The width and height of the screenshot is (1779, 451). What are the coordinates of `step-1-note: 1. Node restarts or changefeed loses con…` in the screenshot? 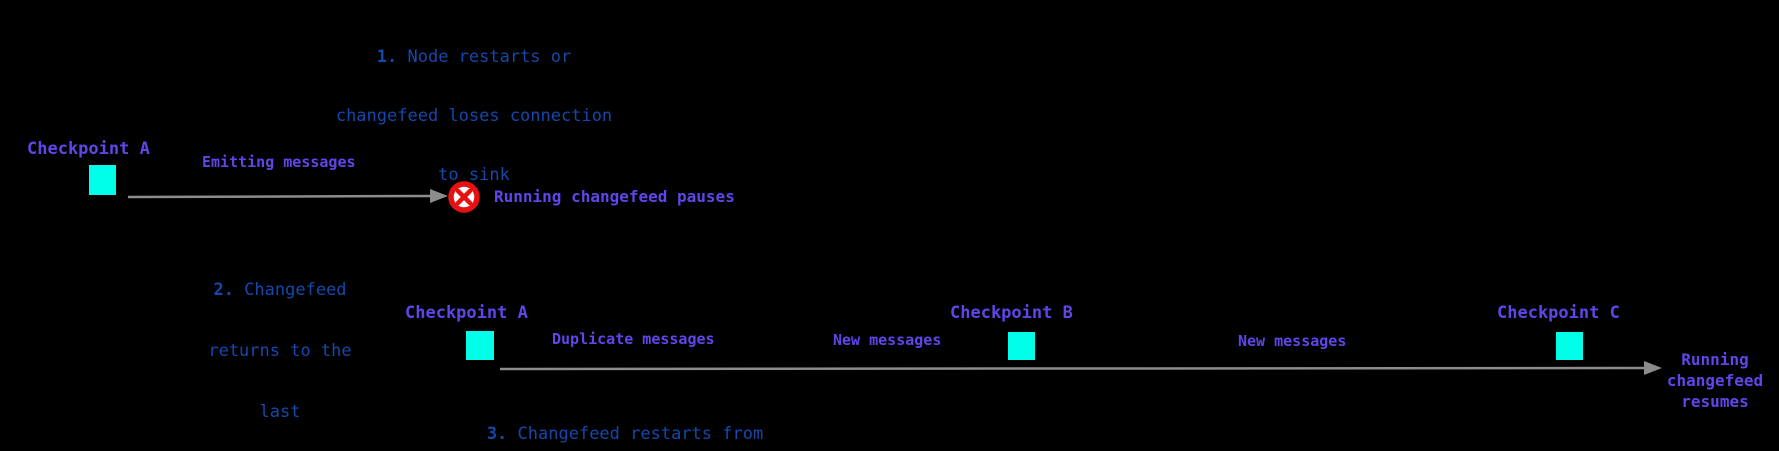 It's located at (474, 116).